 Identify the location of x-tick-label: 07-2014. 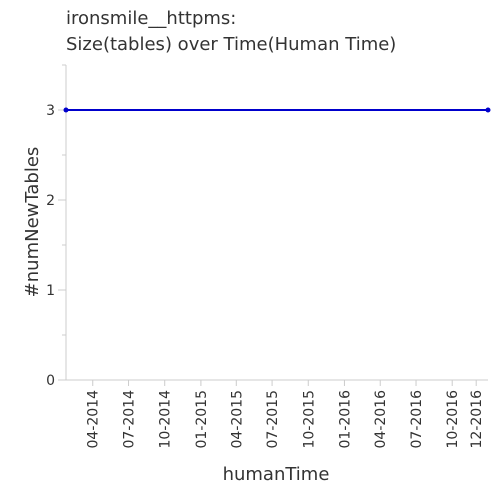
(130, 419).